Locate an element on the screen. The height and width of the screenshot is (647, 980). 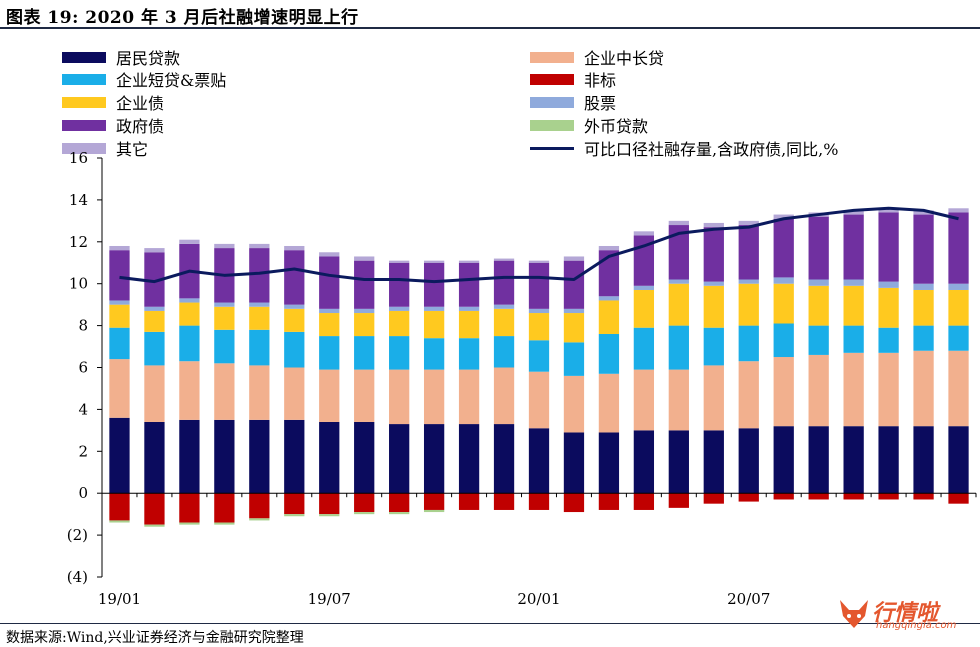
legend-swatch-corp-short-bills is located at coordinates (84, 79).